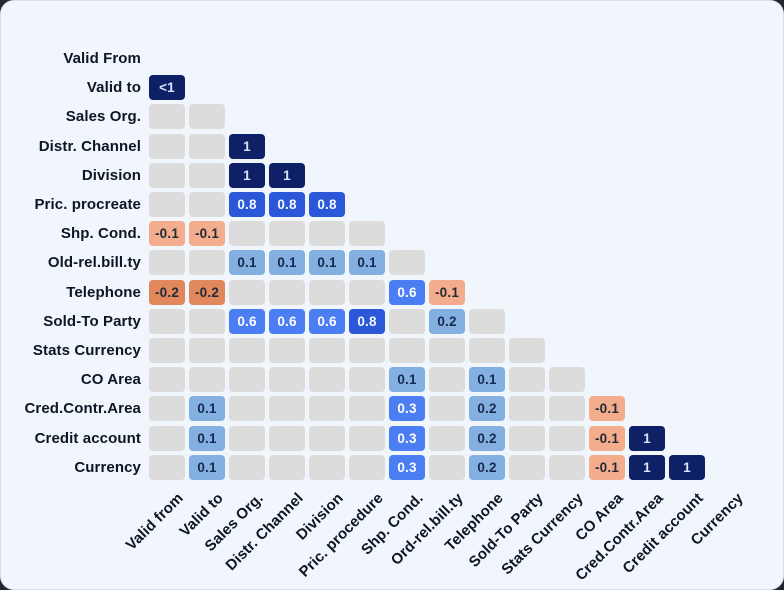 Image resolution: width=784 pixels, height=590 pixels. What do you see at coordinates (82, 409) in the screenshot?
I see `row-label: Cred.Contr.Area` at bounding box center [82, 409].